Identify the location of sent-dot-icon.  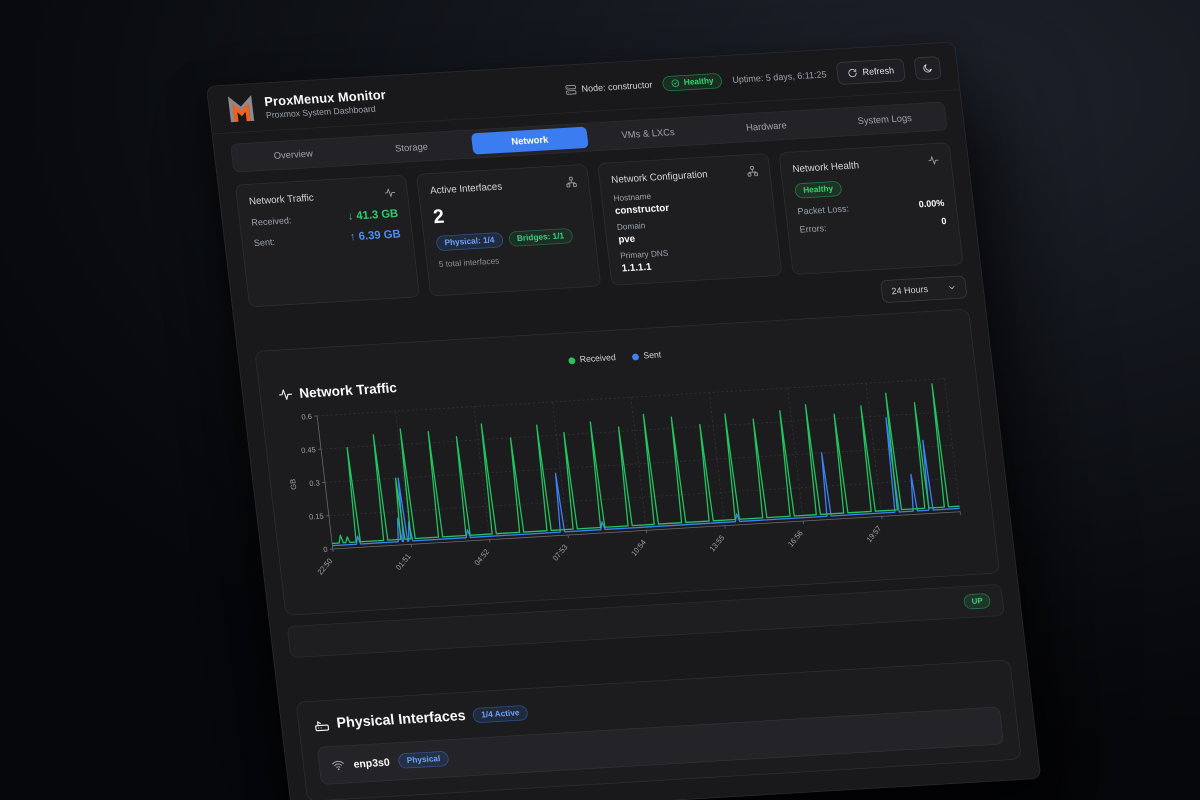
(635, 357).